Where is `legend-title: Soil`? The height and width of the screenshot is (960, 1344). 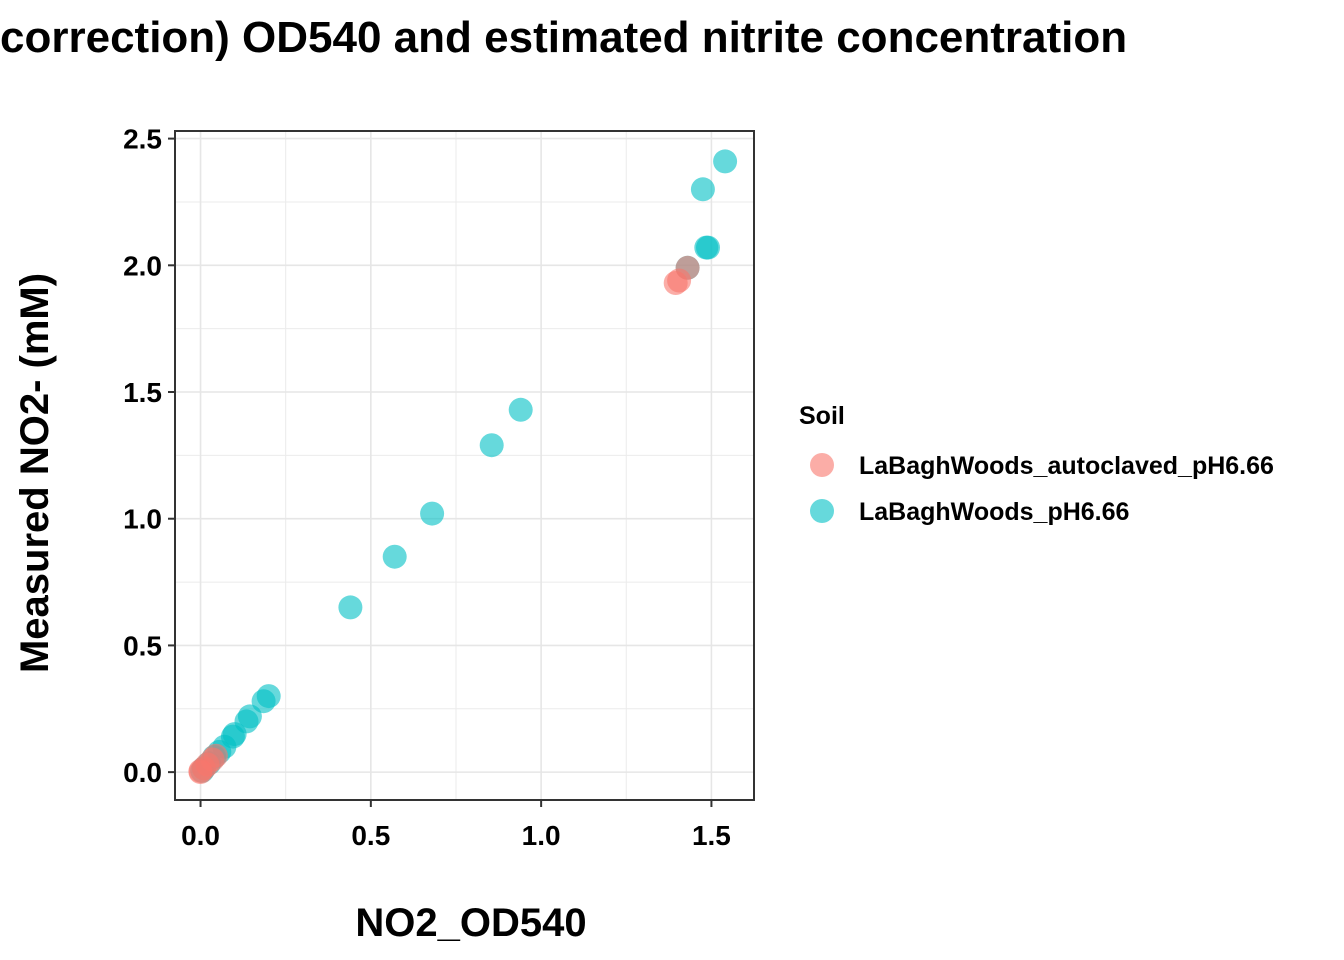 legend-title: Soil is located at coordinates (822, 416).